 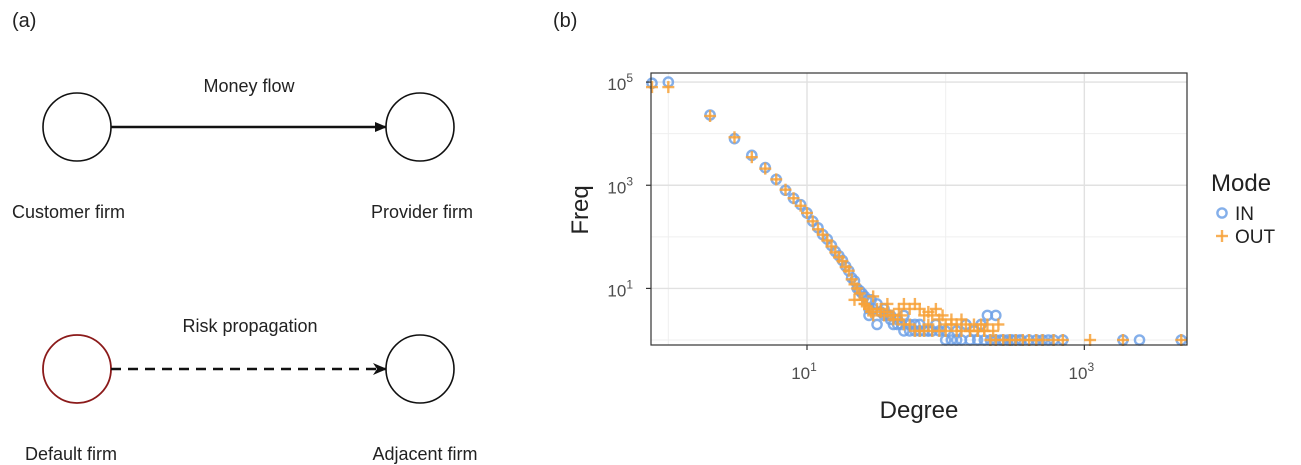 What do you see at coordinates (420, 127) in the screenshot?
I see `provider-firm-node` at bounding box center [420, 127].